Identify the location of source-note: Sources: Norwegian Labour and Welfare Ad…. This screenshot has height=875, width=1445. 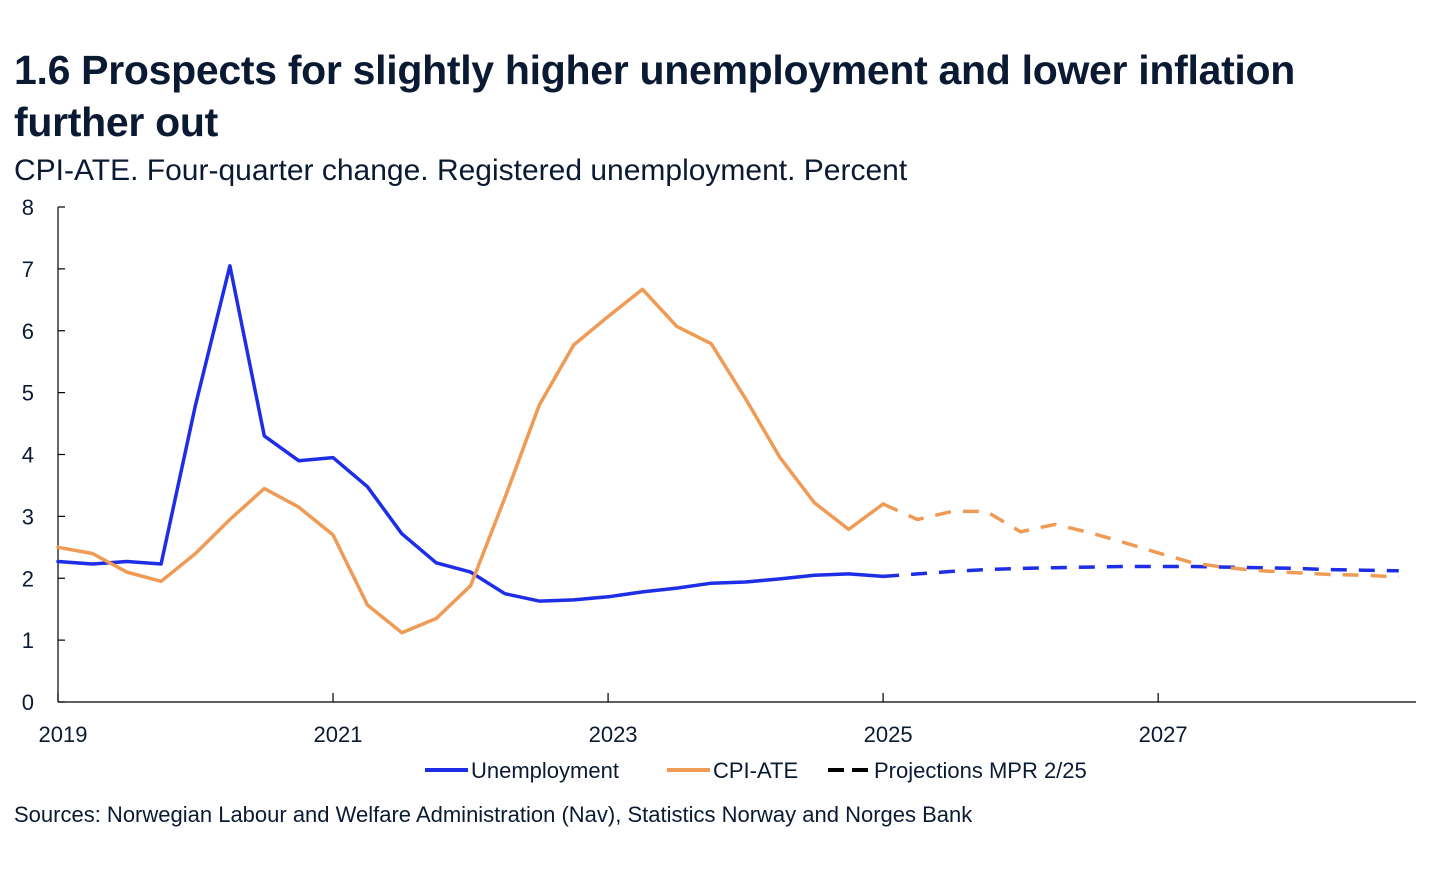
(493, 814).